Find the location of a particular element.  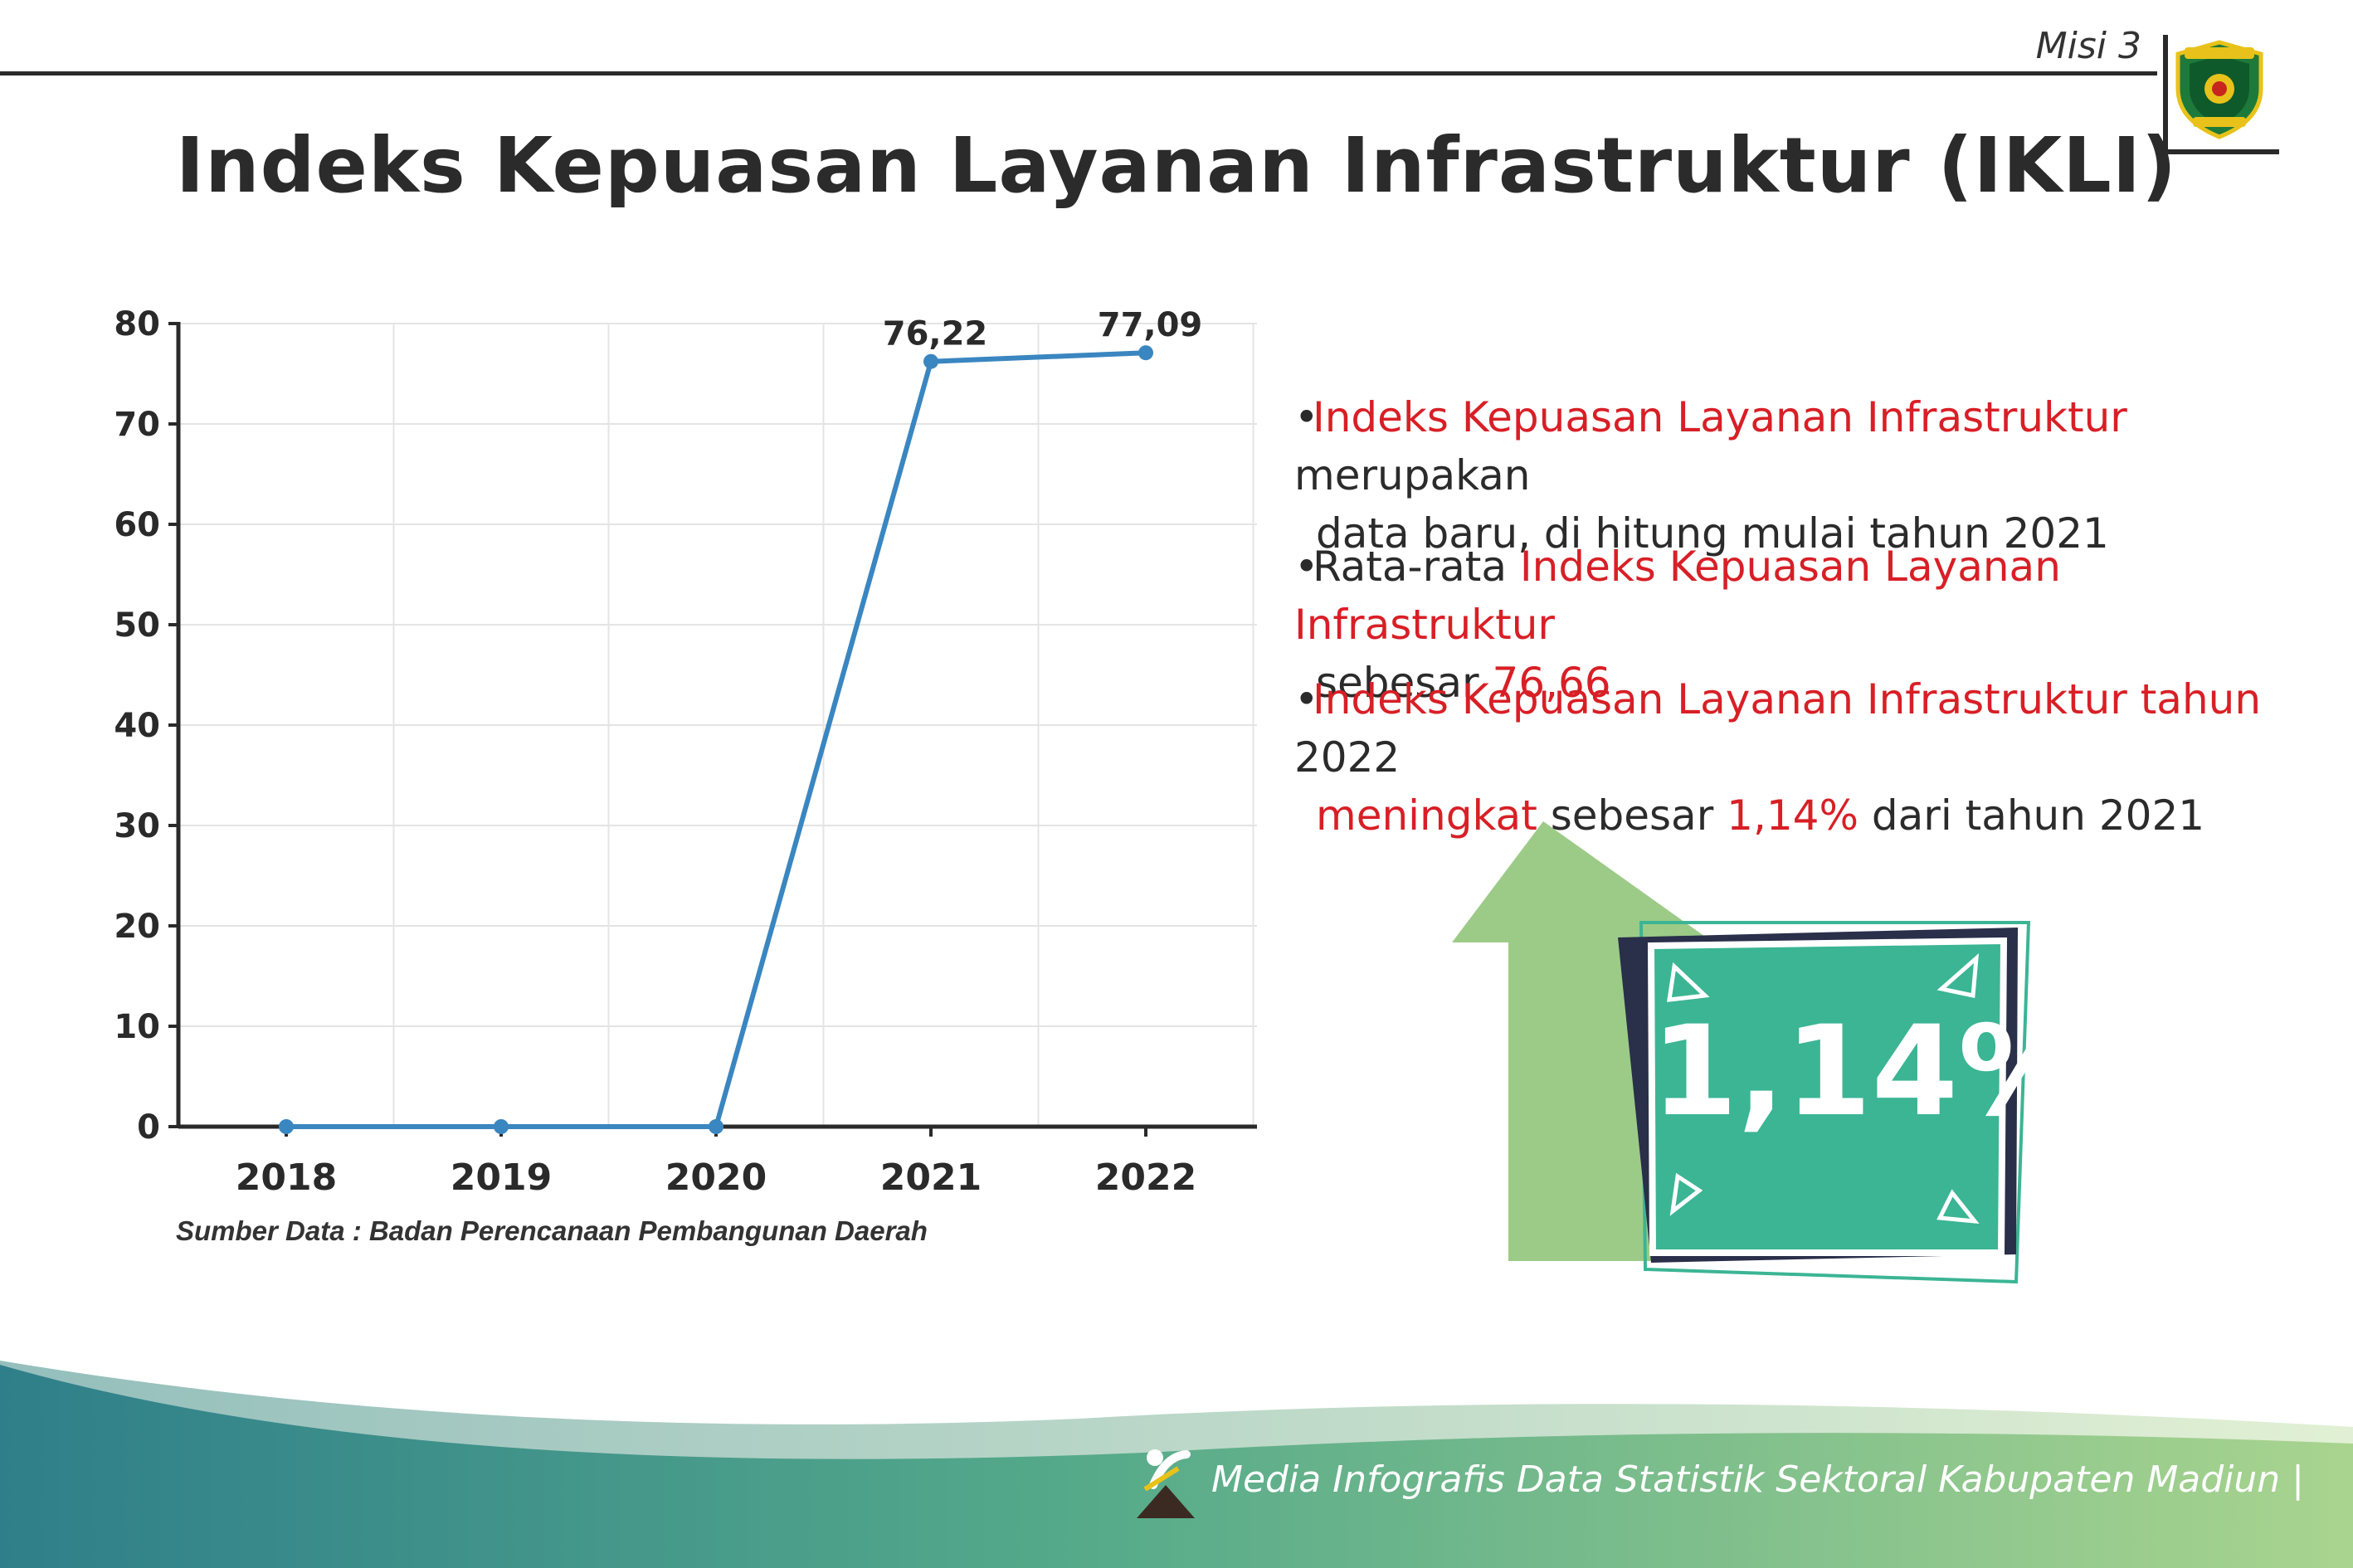

y-tick-label: 40 is located at coordinates (137, 726).